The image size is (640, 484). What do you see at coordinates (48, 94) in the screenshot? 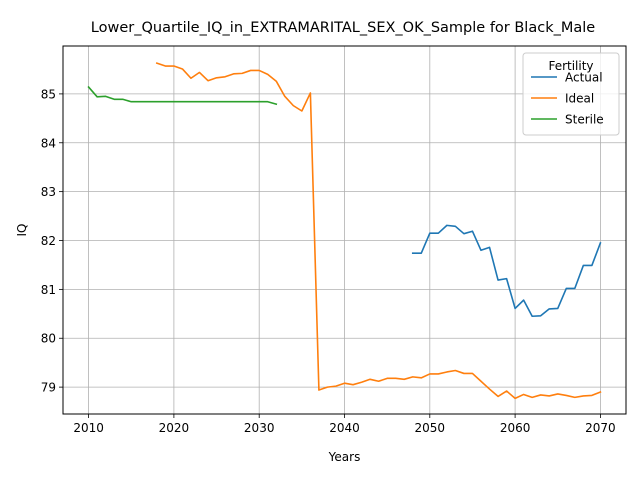
I see `y-tick-label: 85` at bounding box center [48, 94].